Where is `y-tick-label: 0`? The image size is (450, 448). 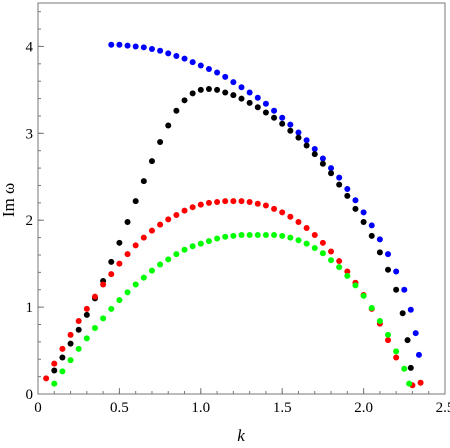
y-tick-label: 0 is located at coordinates (30, 395).